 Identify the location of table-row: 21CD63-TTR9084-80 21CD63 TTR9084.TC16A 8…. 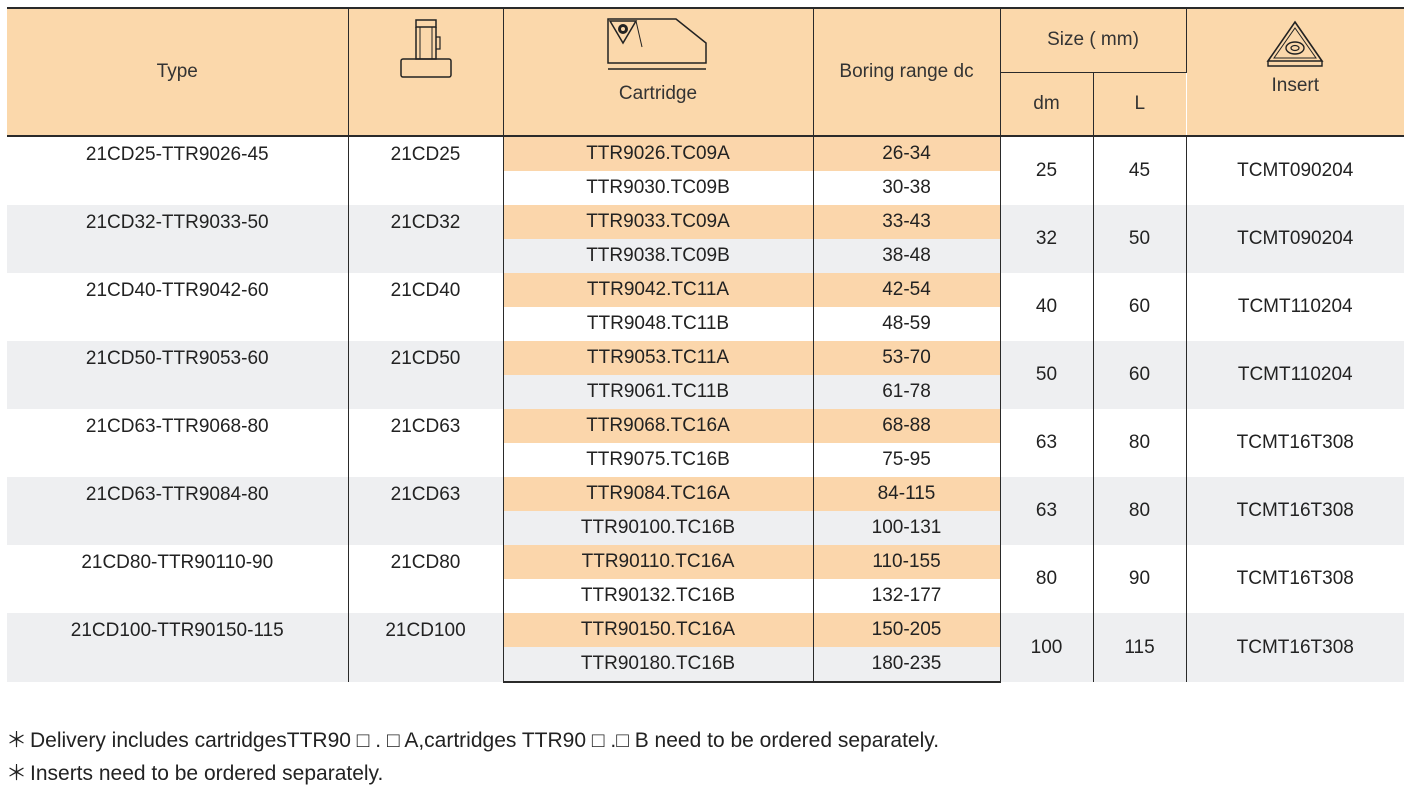
(705, 511).